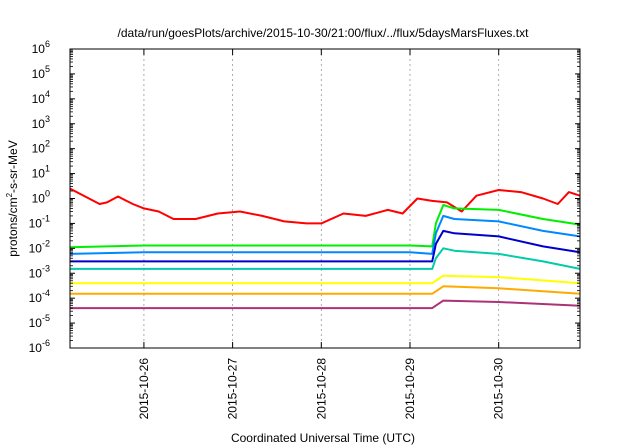 Image resolution: width=640 pixels, height=448 pixels. What do you see at coordinates (46, 293) in the screenshot?
I see `y-tick-label-exp: -4` at bounding box center [46, 293].